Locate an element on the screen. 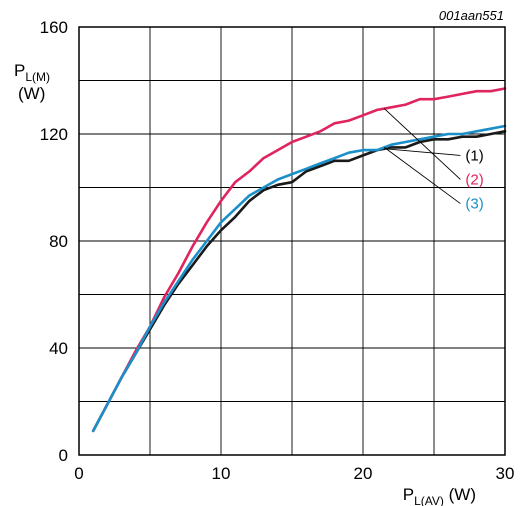 The height and width of the screenshot is (506, 523). y-tick-label: 80 is located at coordinates (58, 241).